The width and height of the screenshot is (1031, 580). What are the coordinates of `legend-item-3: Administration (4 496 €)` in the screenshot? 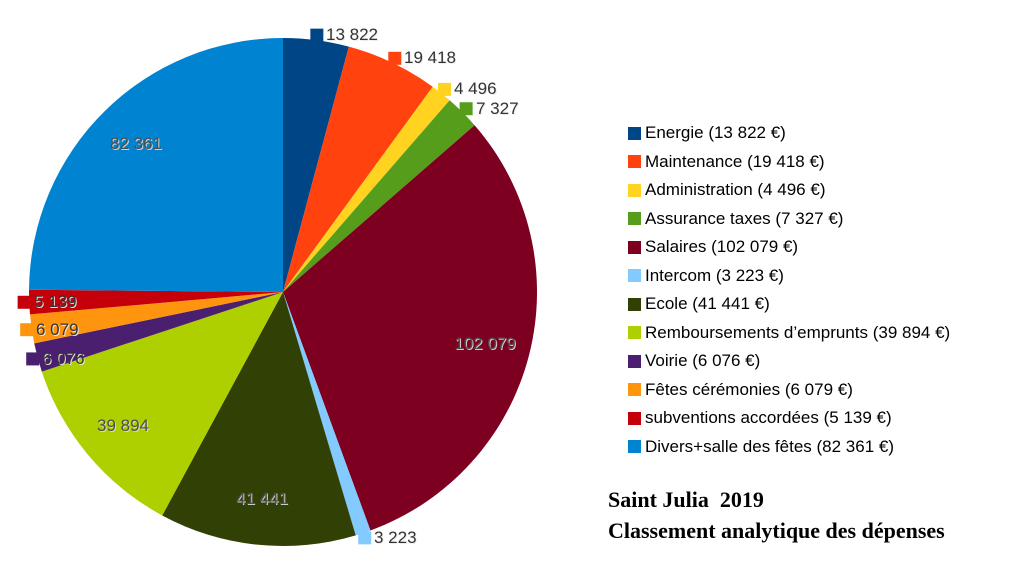 It's located at (789, 190).